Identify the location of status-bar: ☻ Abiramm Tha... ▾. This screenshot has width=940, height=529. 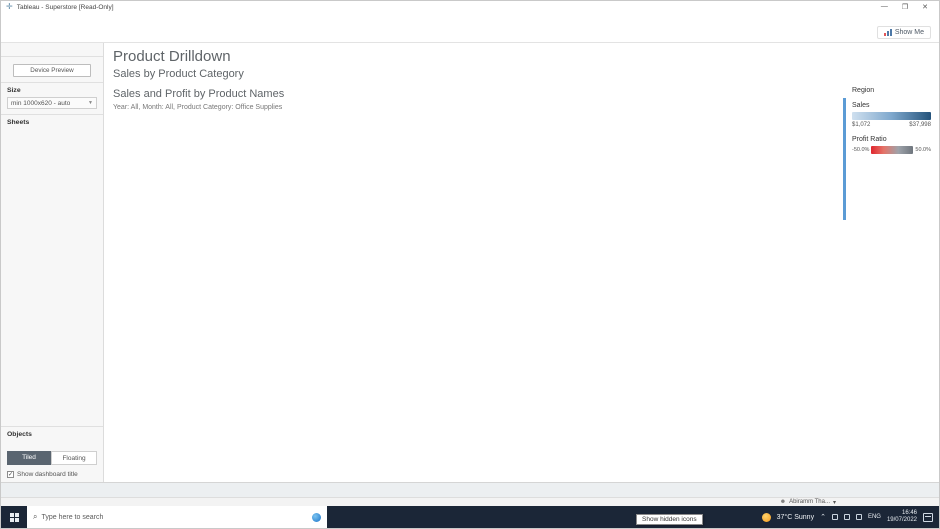
(470, 501).